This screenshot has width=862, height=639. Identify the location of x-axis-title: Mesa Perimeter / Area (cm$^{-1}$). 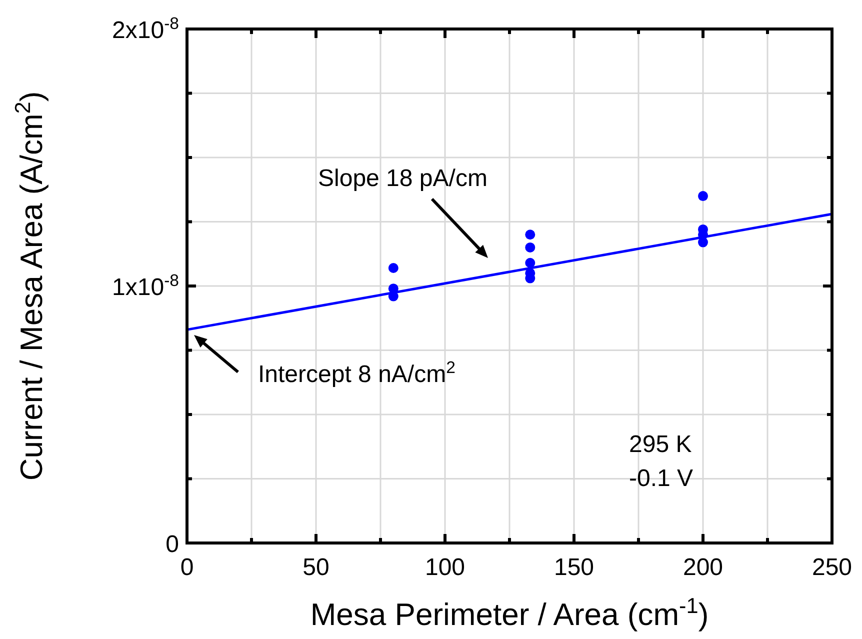
(509, 612).